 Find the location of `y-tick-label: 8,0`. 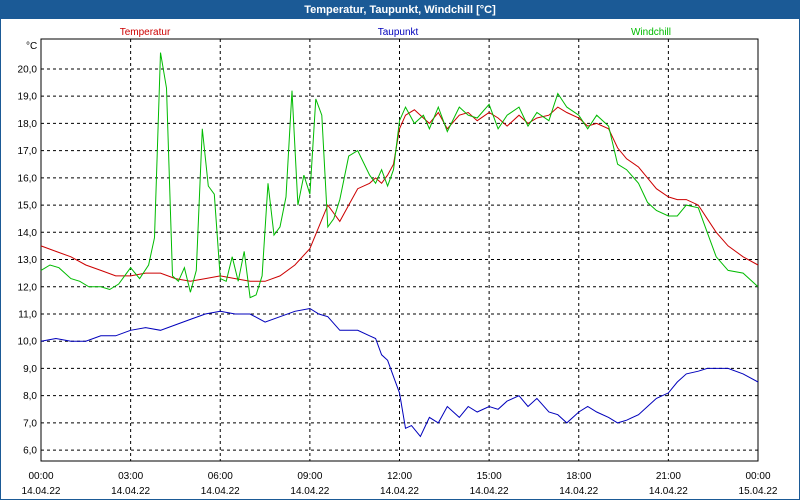

y-tick-label: 8,0 is located at coordinates (30, 396).